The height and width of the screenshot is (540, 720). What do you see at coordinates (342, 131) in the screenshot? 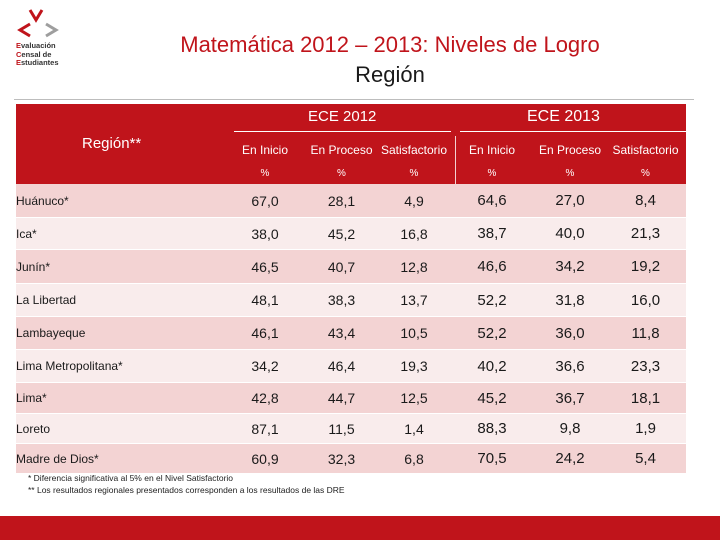
I see `group-underline-2012` at bounding box center [342, 131].